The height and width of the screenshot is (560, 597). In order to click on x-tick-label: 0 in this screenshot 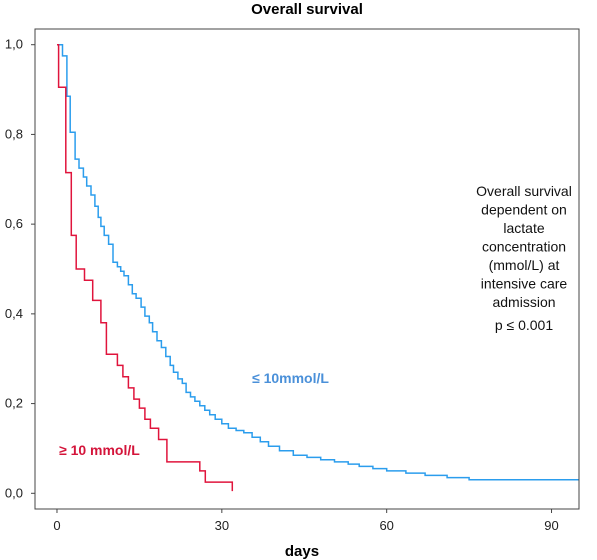, I will do `click(56, 525)`.